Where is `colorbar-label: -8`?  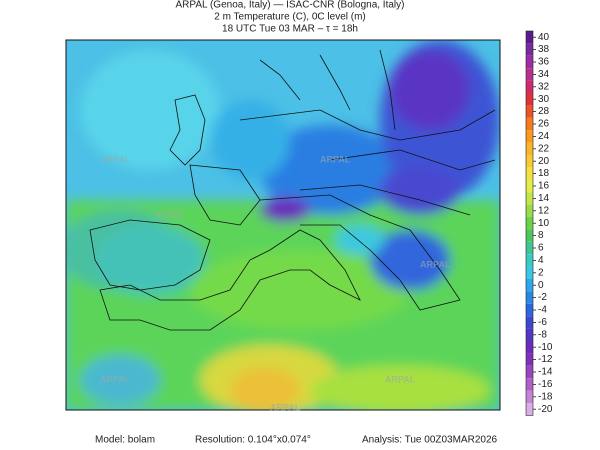 colorbar-label: -8 is located at coordinates (542, 334).